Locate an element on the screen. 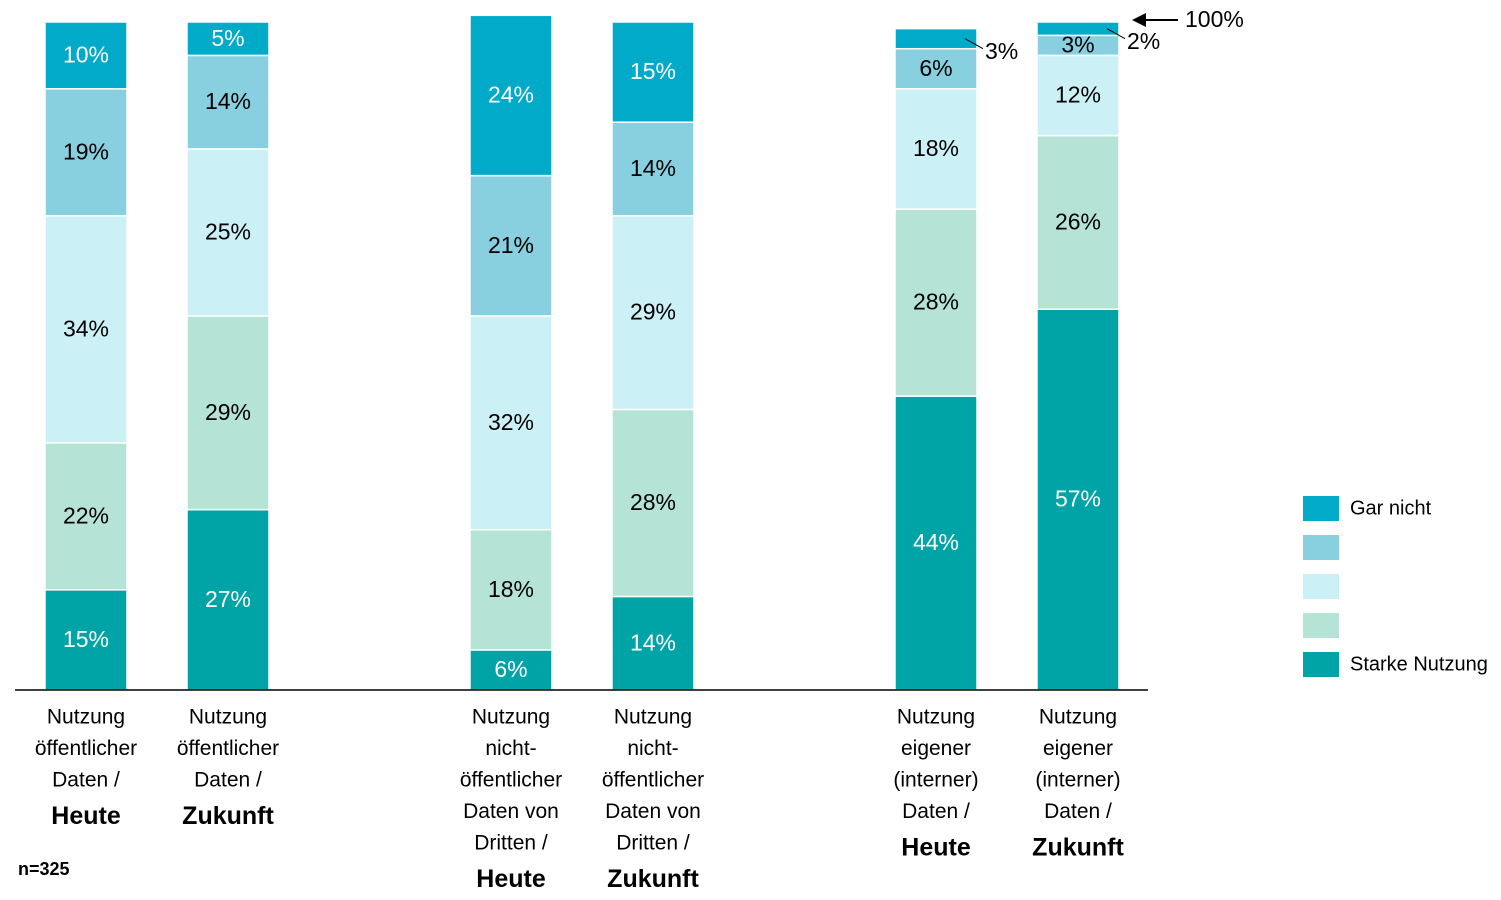 The width and height of the screenshot is (1501, 900). value-label: 10% is located at coordinates (86, 54).